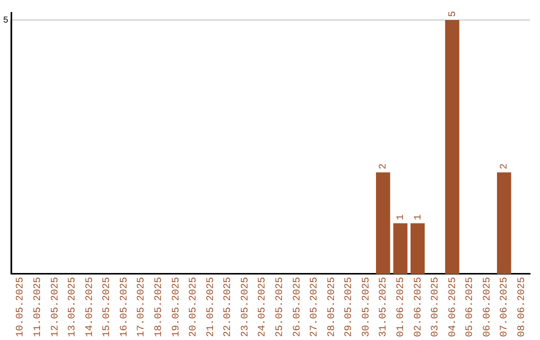 This screenshot has height=340, width=540. Describe the element at coordinates (142, 307) in the screenshot. I see `x-tick-label: 17.05.2025` at that location.